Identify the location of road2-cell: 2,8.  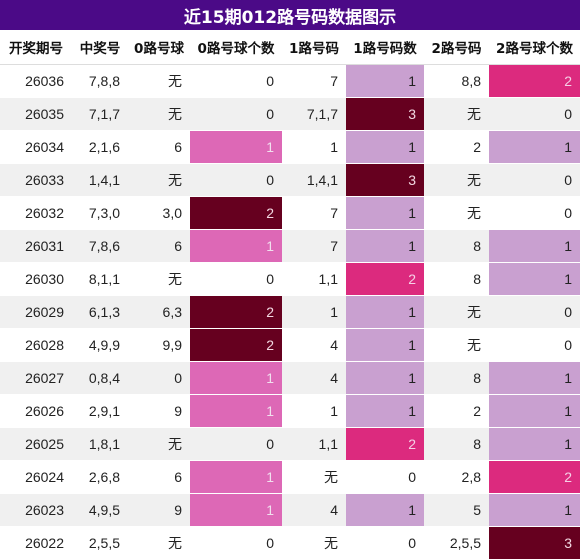
(456, 477).